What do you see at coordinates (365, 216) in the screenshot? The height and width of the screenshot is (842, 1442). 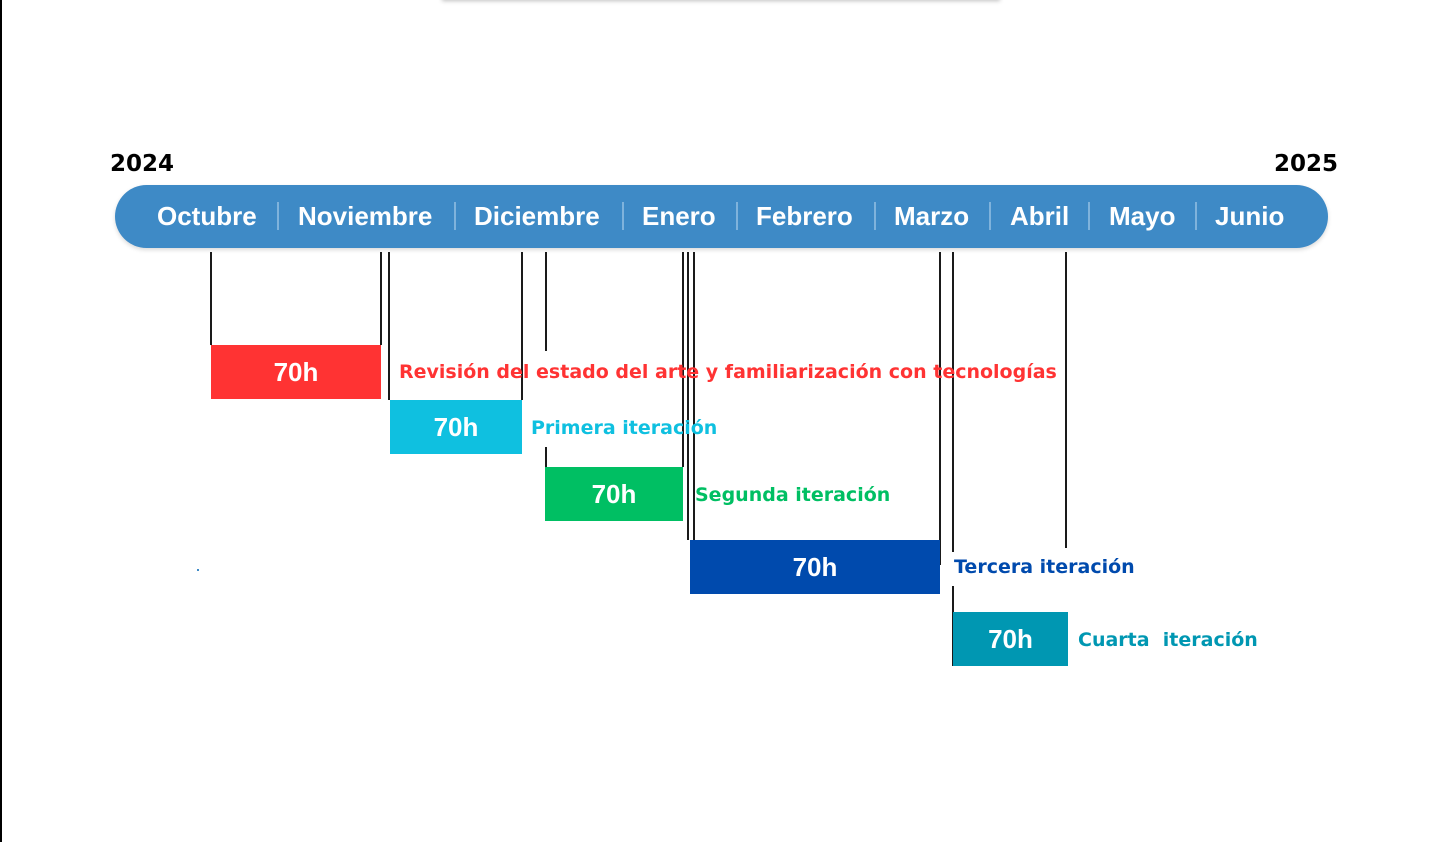 I see `month-noviembre: Noviembre` at bounding box center [365, 216].